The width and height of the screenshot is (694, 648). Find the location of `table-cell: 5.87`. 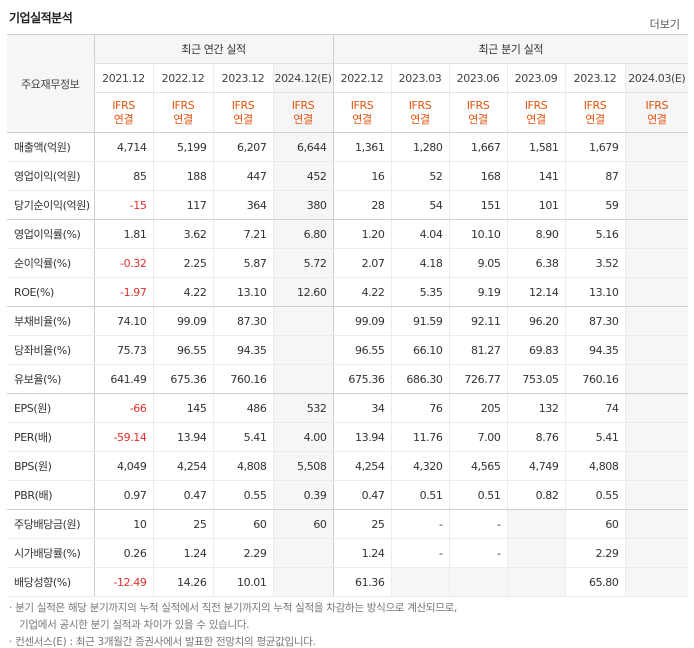

table-cell: 5.87 is located at coordinates (243, 263).